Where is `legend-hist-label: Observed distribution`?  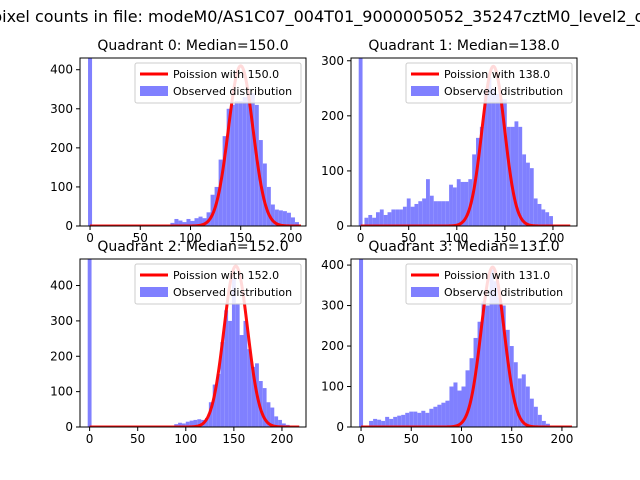
legend-hist-label: Observed distribution is located at coordinates (232, 91).